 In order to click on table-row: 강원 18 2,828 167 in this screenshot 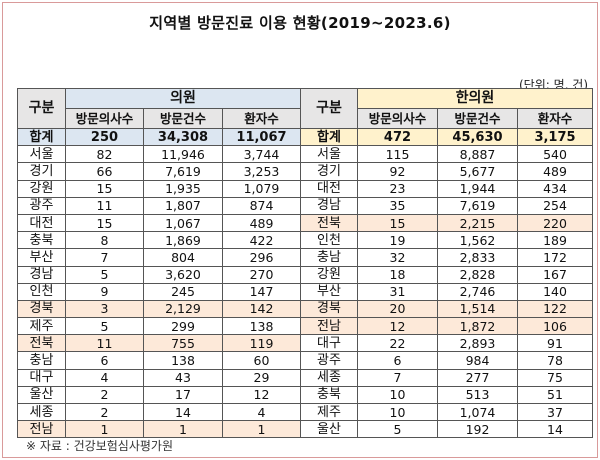, I will do `click(446, 274)`.